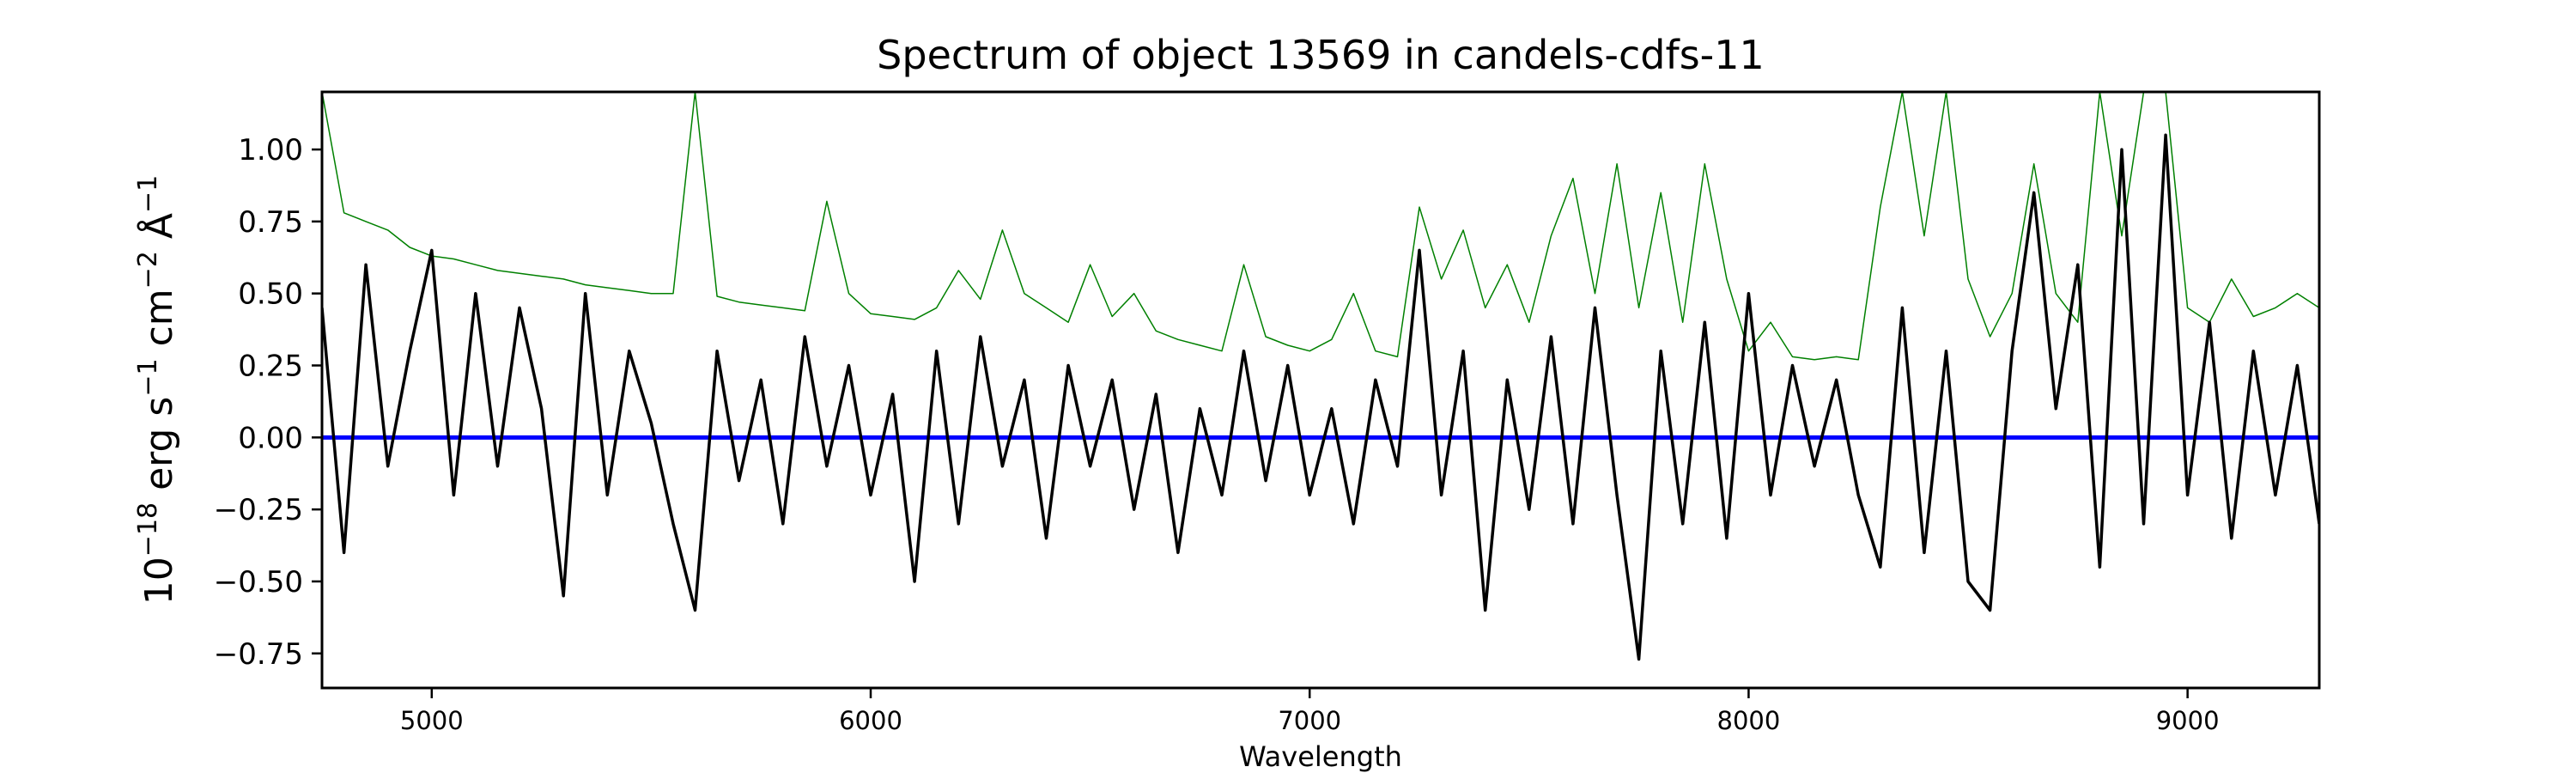 The width and height of the screenshot is (2576, 773). What do you see at coordinates (258, 582) in the screenshot?
I see `y-tick-label: −0.50` at bounding box center [258, 582].